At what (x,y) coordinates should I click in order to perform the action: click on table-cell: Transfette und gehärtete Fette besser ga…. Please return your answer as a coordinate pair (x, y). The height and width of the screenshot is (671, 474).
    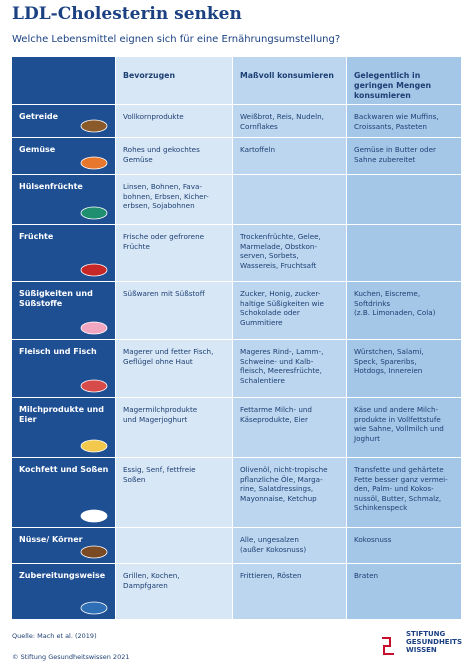
    Looking at the image, I should click on (404, 492).